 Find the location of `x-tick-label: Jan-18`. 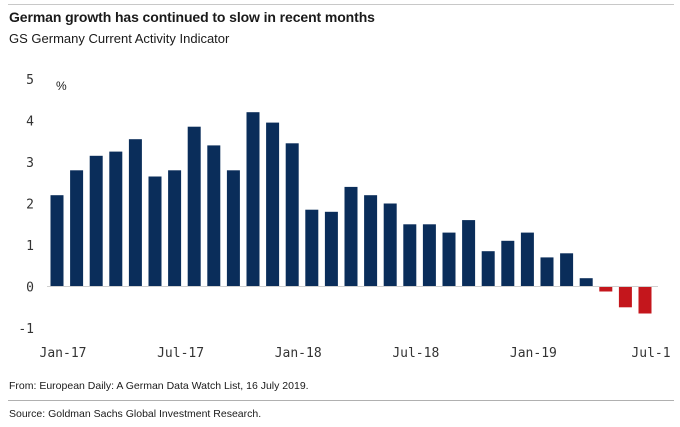

x-tick-label: Jan-18 is located at coordinates (298, 353).